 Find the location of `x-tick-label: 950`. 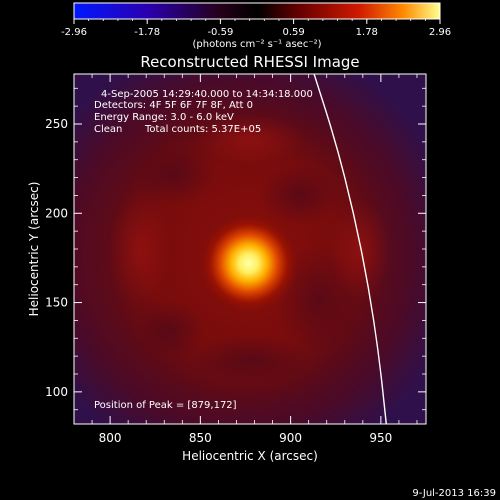

x-tick-label: 950 is located at coordinates (380, 438).